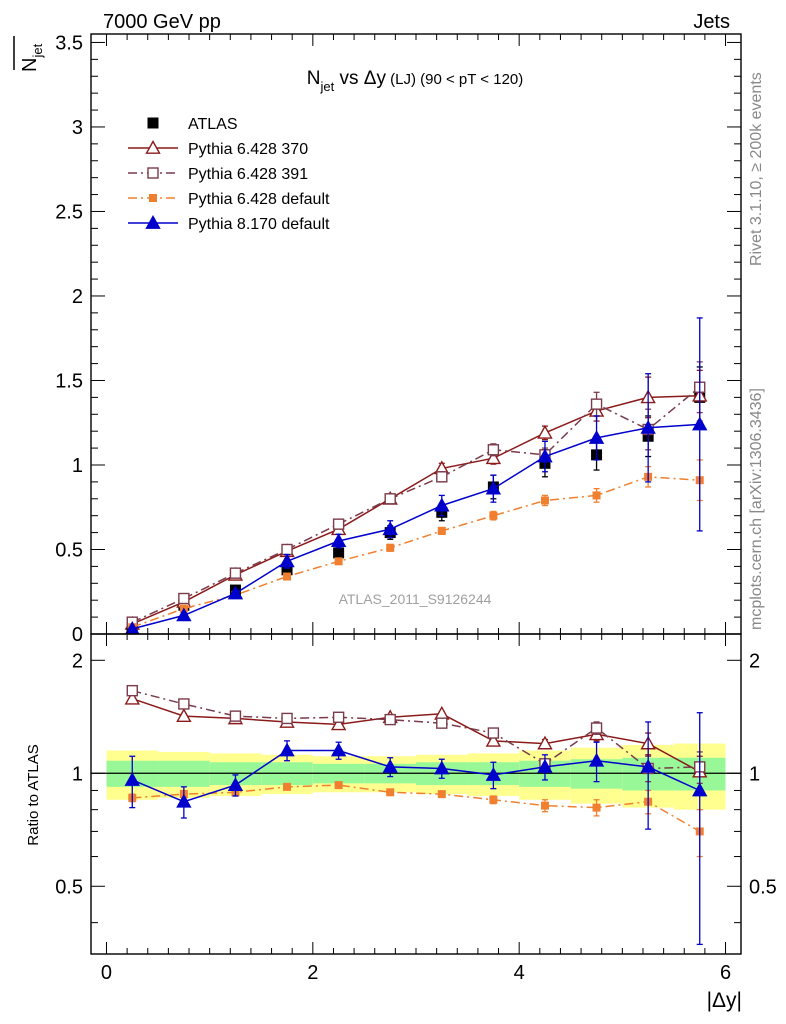 The height and width of the screenshot is (1024, 786). I want to click on y-tick-label: 2.5, so click(69, 212).